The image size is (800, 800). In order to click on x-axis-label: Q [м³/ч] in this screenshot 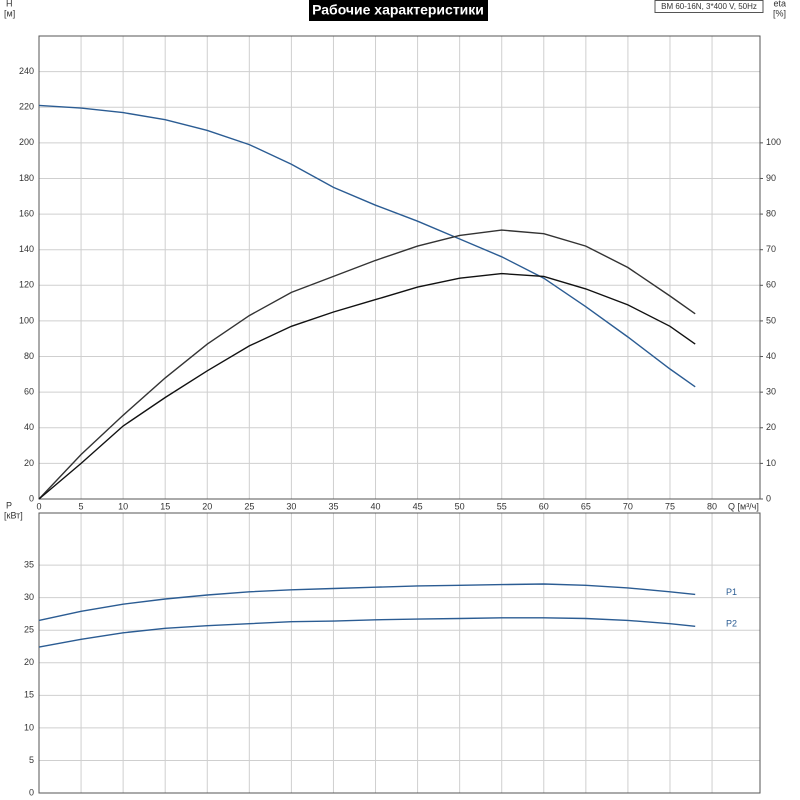, I will do `click(743, 506)`.